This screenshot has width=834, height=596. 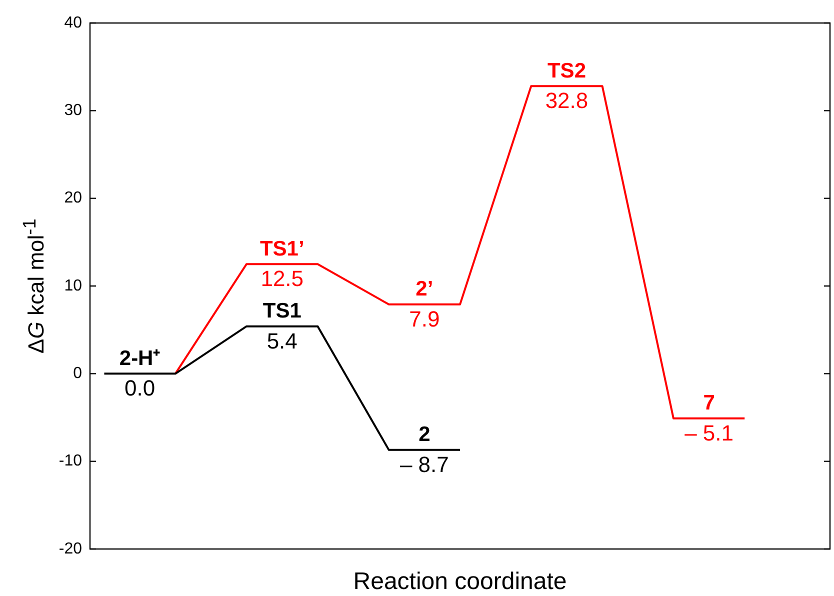 I want to click on data-label: 0.0, so click(x=140, y=388).